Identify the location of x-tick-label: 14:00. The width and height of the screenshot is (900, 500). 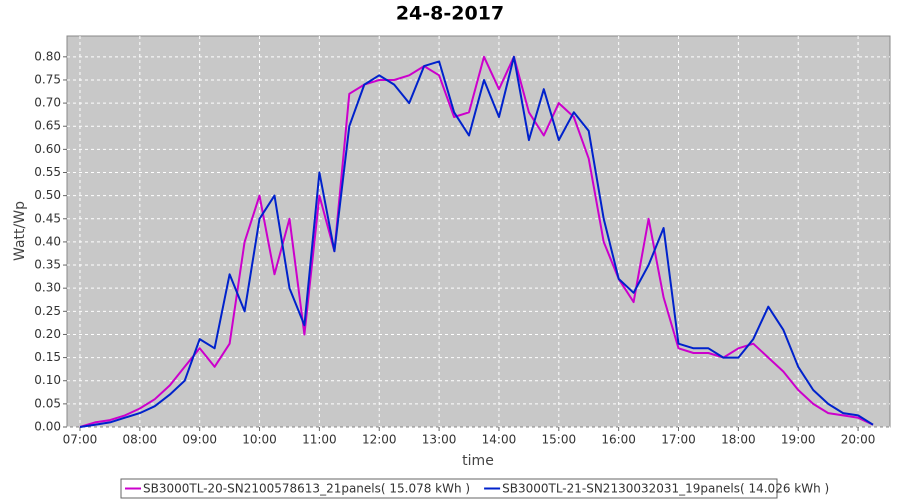
(499, 440).